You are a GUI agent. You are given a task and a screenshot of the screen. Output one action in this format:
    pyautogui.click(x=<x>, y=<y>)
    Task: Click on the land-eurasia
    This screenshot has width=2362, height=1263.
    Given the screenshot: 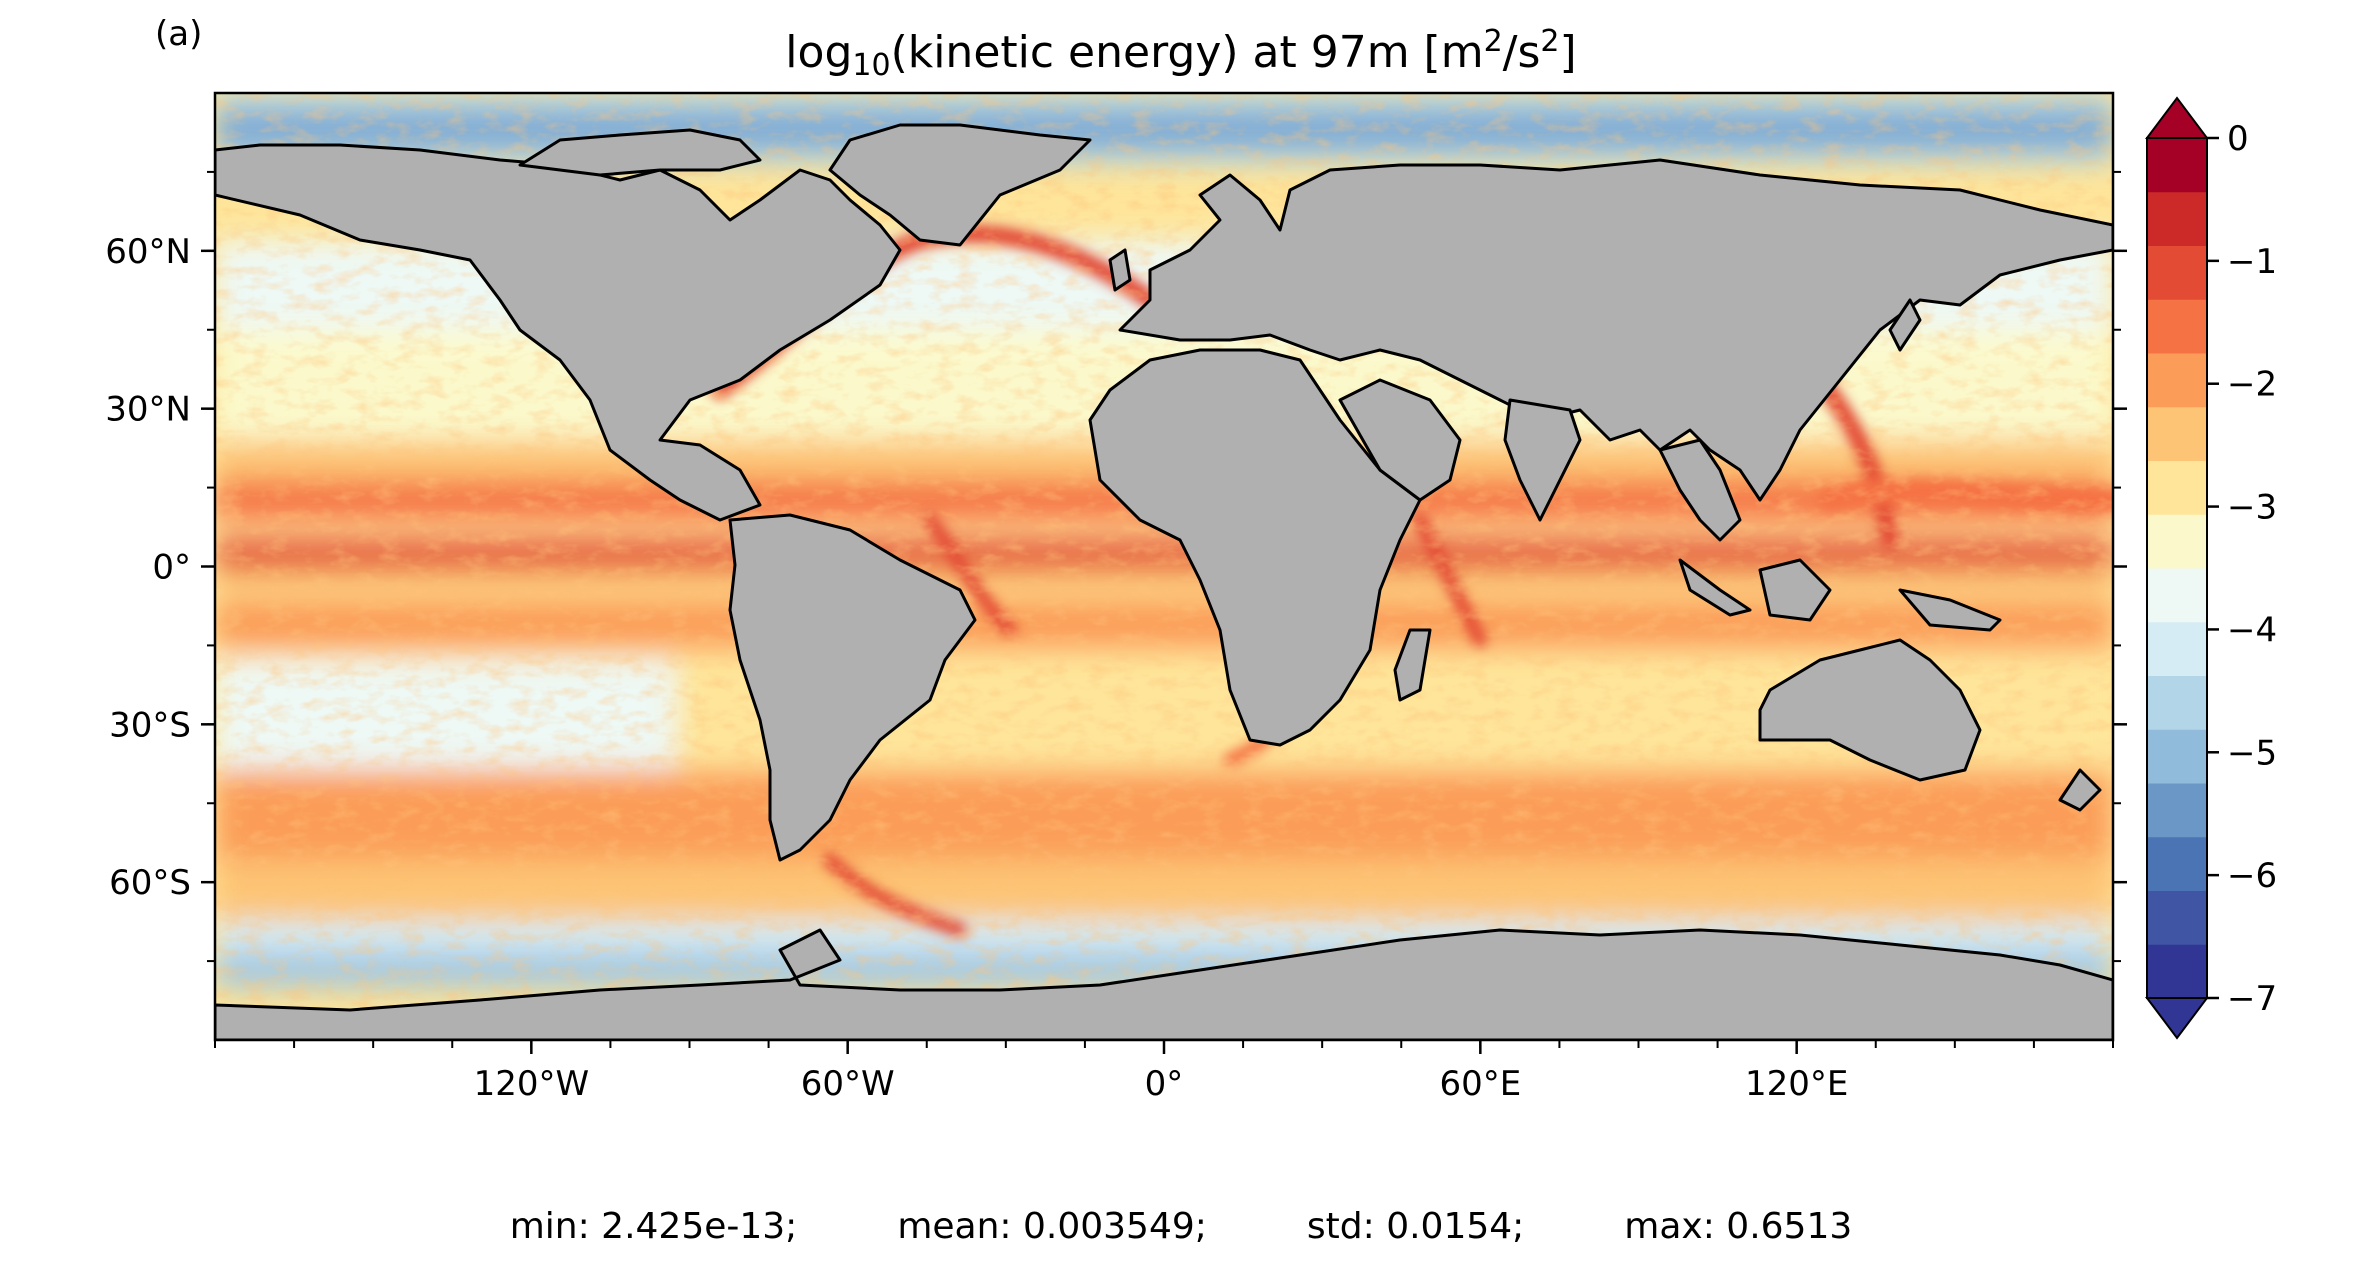 What is the action you would take?
    pyautogui.click(x=1615, y=330)
    